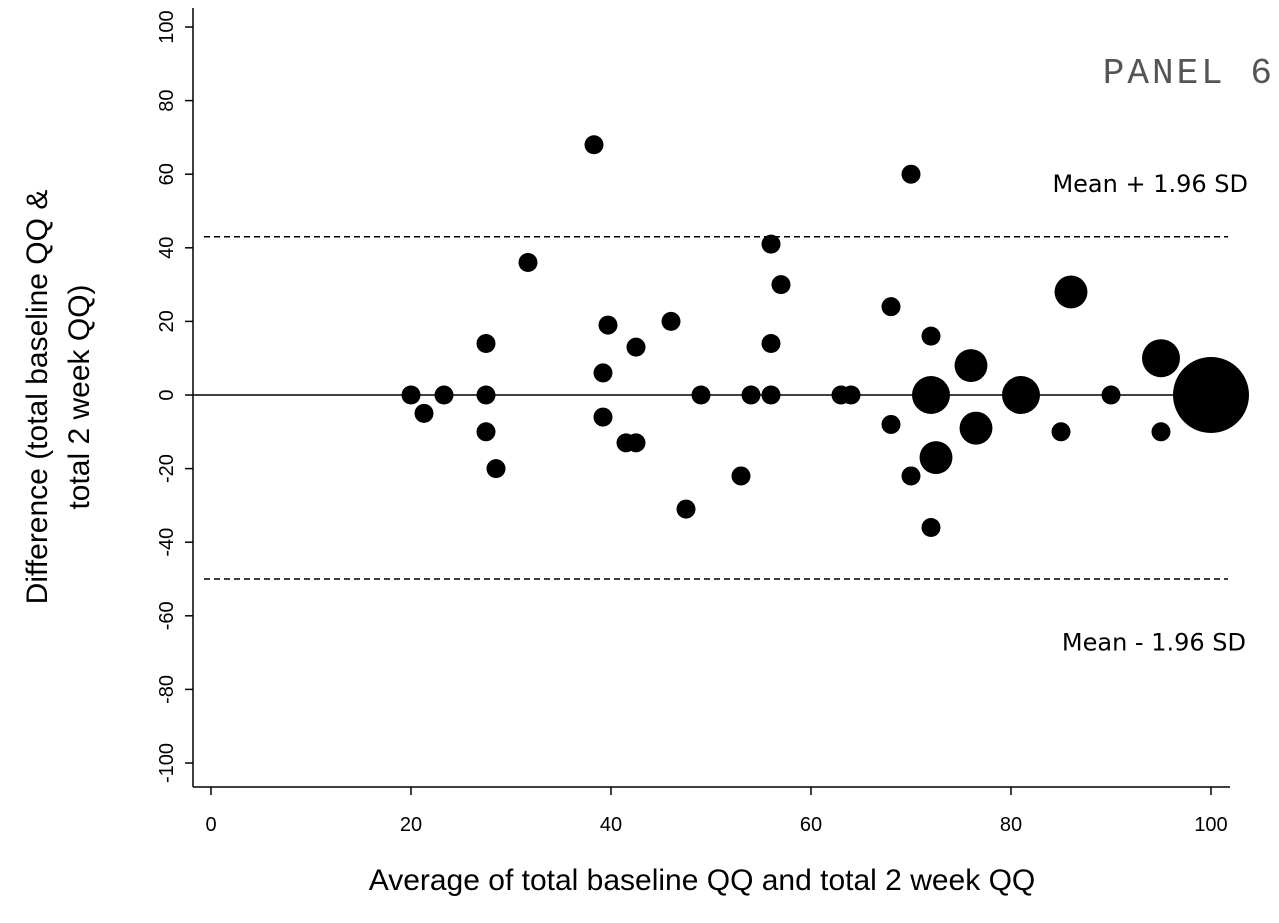 Image resolution: width=1279 pixels, height=923 pixels. I want to click on x-tick-label: 0, so click(210, 825).